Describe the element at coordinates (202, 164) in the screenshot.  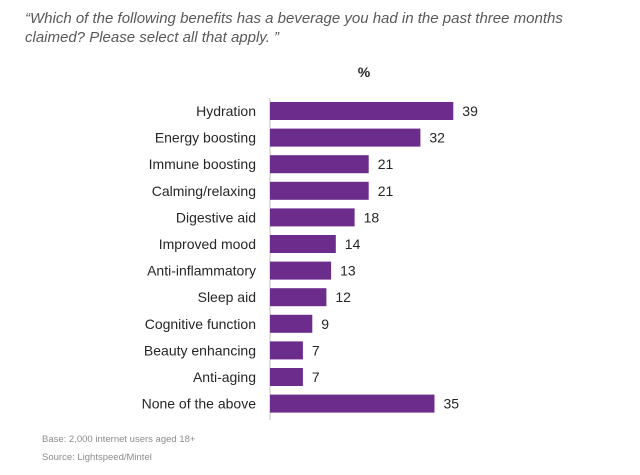
I see `category-label-immune-boosting: Immune boosting` at that location.